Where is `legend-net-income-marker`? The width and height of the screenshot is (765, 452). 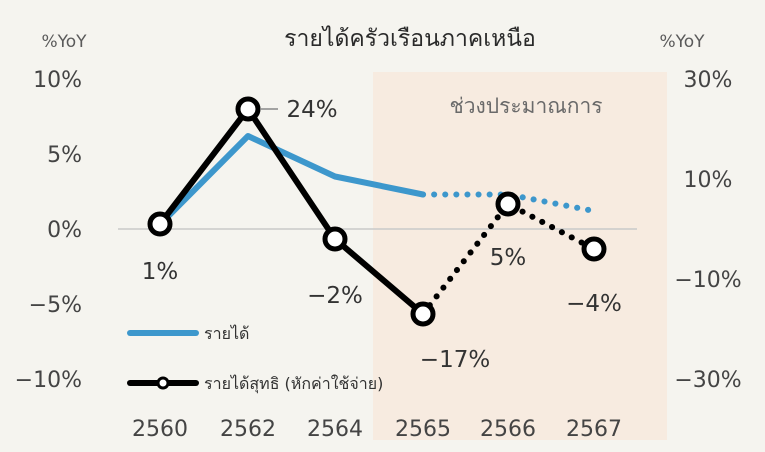 legend-net-income-marker is located at coordinates (163, 383).